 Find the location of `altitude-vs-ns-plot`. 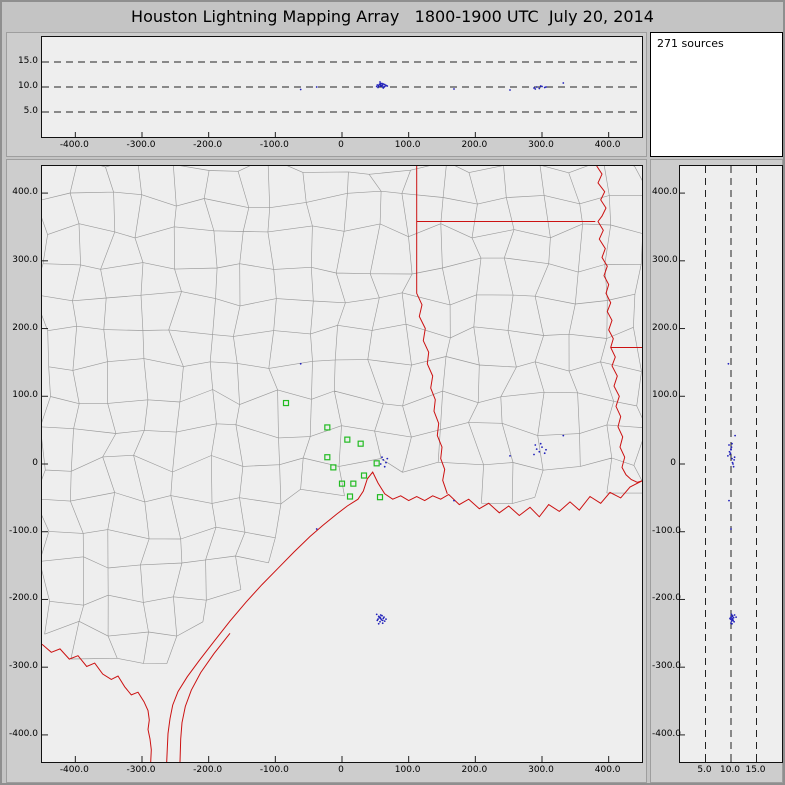

altitude-vs-ns-plot is located at coordinates (731, 464).